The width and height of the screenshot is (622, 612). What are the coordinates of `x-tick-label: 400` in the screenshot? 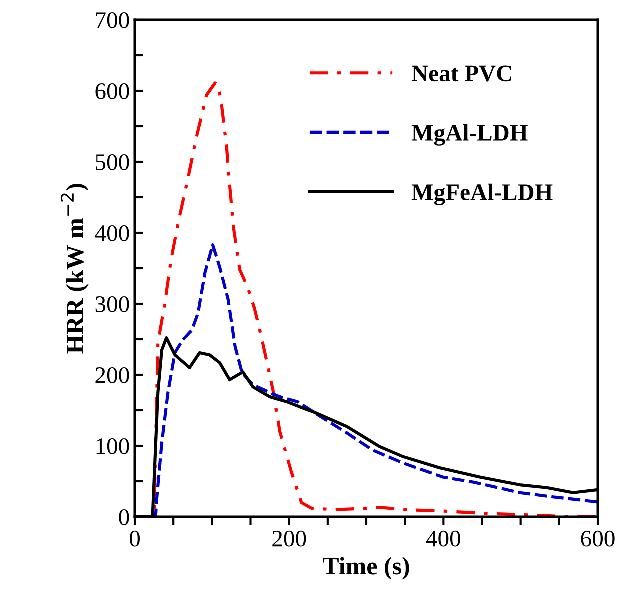 It's located at (443, 538).